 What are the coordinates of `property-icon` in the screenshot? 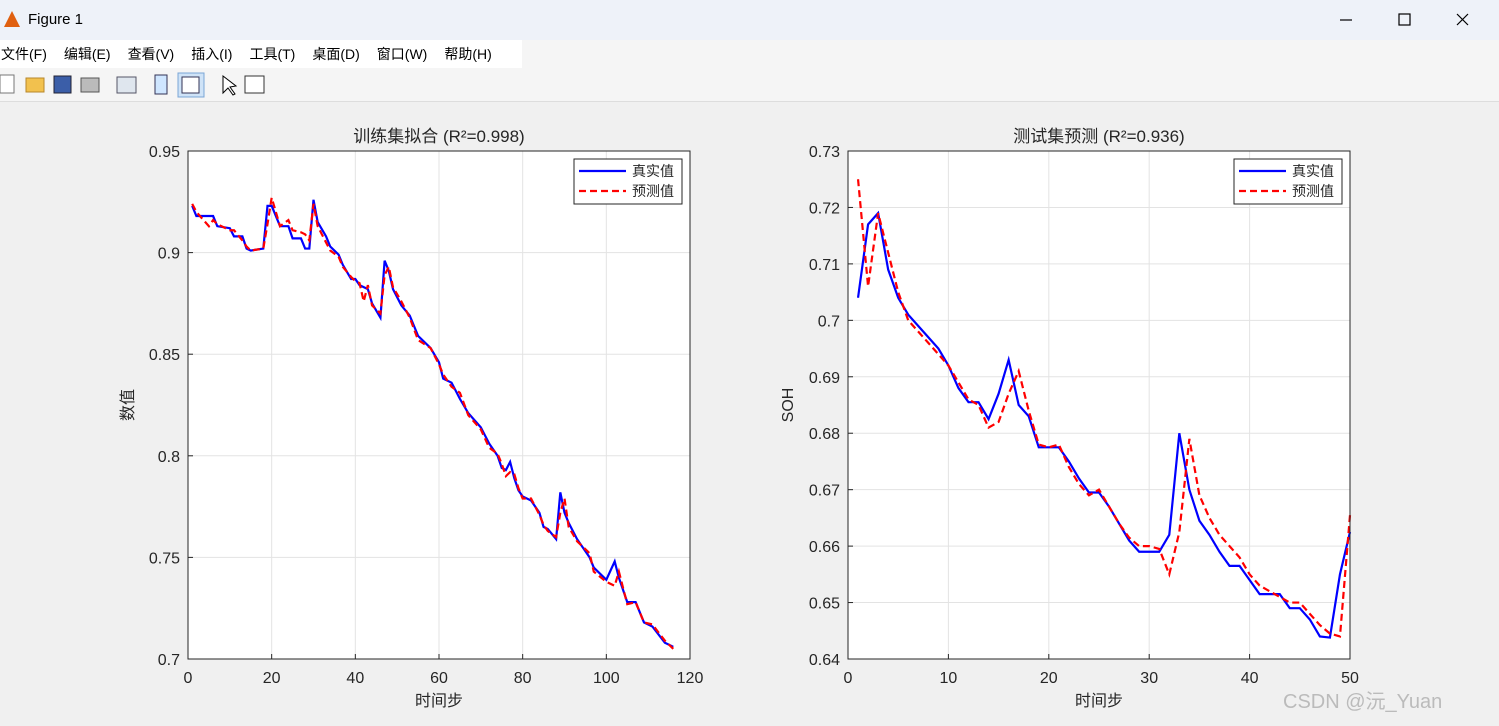 It's located at (254, 84).